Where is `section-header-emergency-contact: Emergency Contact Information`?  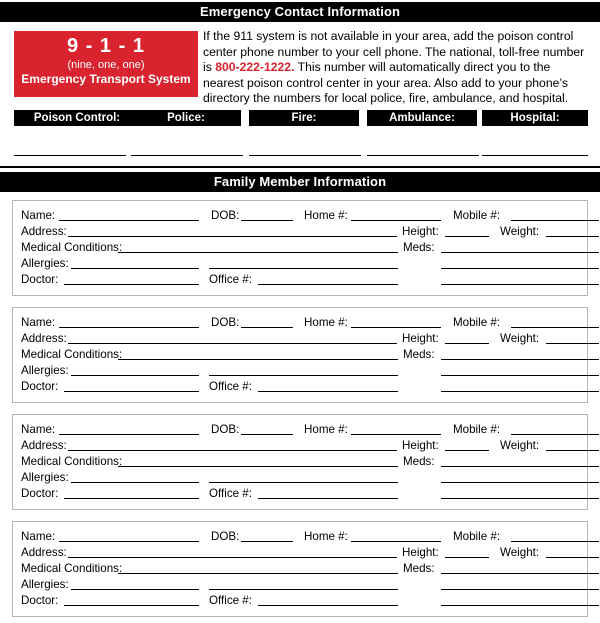
section-header-emergency-contact: Emergency Contact Information is located at coordinates (300, 12).